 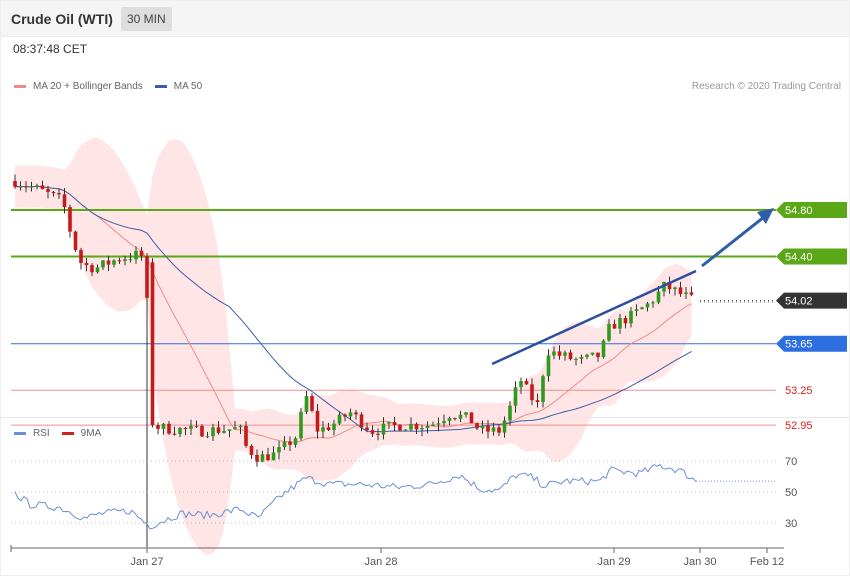 What do you see at coordinates (32, 433) in the screenshot?
I see `legend-item-rsi: RSI` at bounding box center [32, 433].